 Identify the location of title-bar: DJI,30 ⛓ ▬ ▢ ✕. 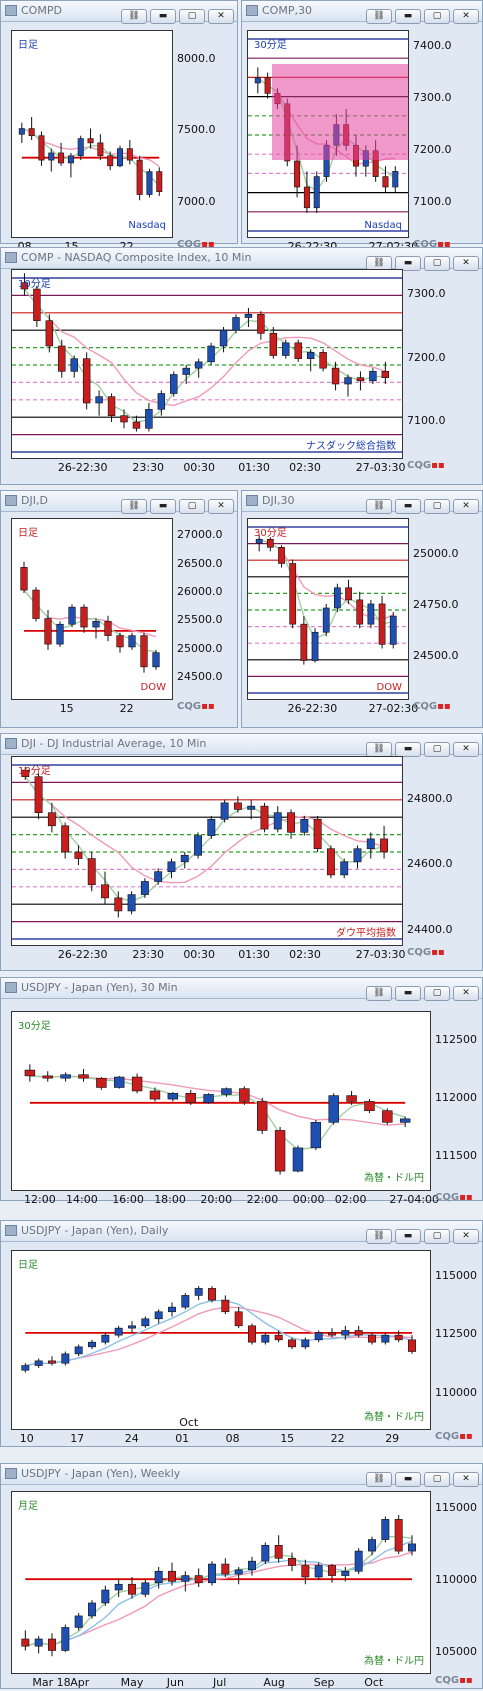
(362, 502).